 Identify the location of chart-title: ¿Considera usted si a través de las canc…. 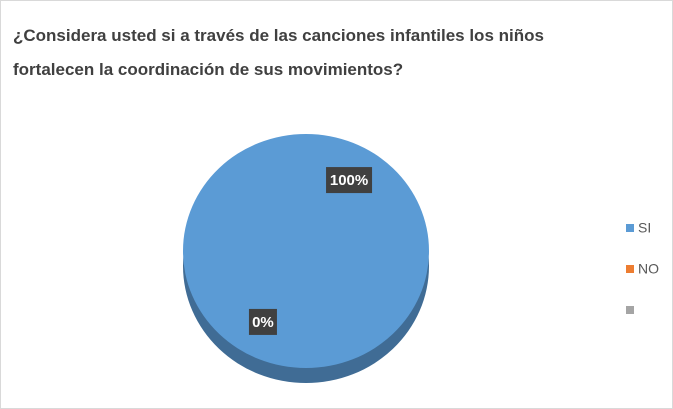
(278, 52).